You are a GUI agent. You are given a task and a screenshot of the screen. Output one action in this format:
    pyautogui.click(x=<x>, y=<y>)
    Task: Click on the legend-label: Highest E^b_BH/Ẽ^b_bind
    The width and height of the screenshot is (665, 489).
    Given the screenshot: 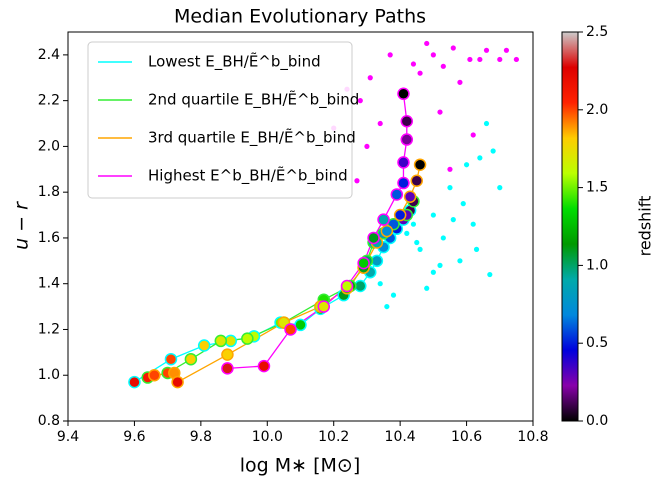 What is the action you would take?
    pyautogui.click(x=248, y=176)
    